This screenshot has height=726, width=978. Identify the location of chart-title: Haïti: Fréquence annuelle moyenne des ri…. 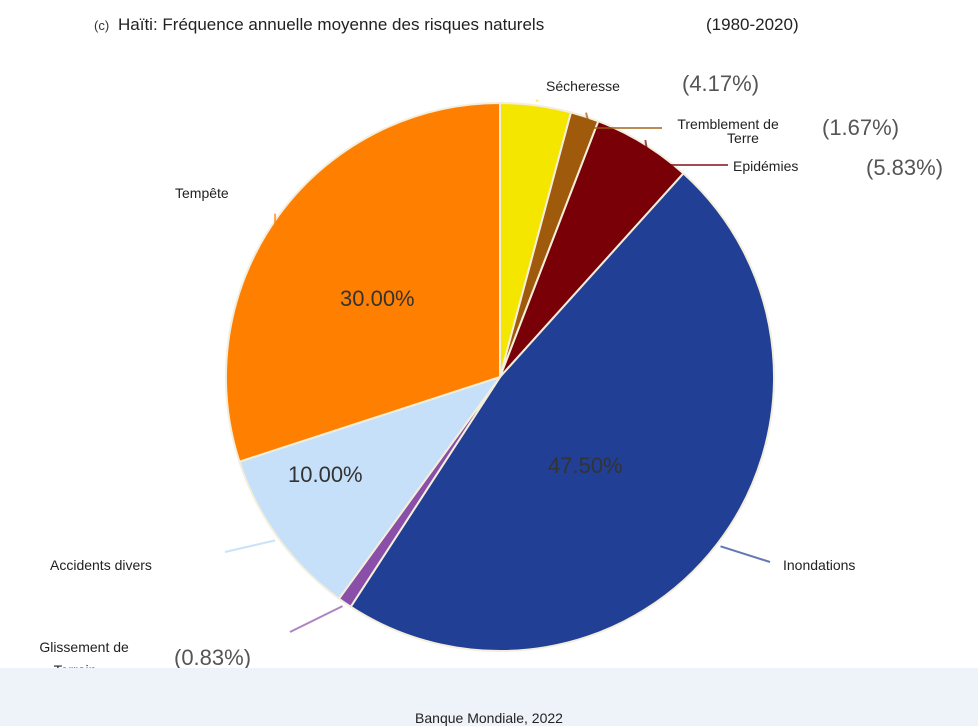
(331, 24).